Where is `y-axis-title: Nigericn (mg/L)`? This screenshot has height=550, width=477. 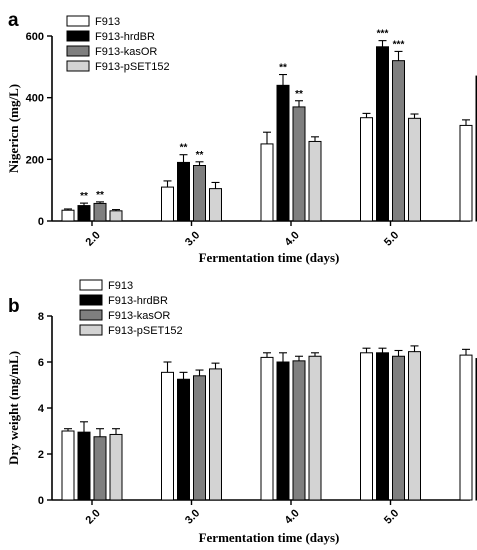 y-axis-title: Nigericn (mg/L) is located at coordinates (13, 128).